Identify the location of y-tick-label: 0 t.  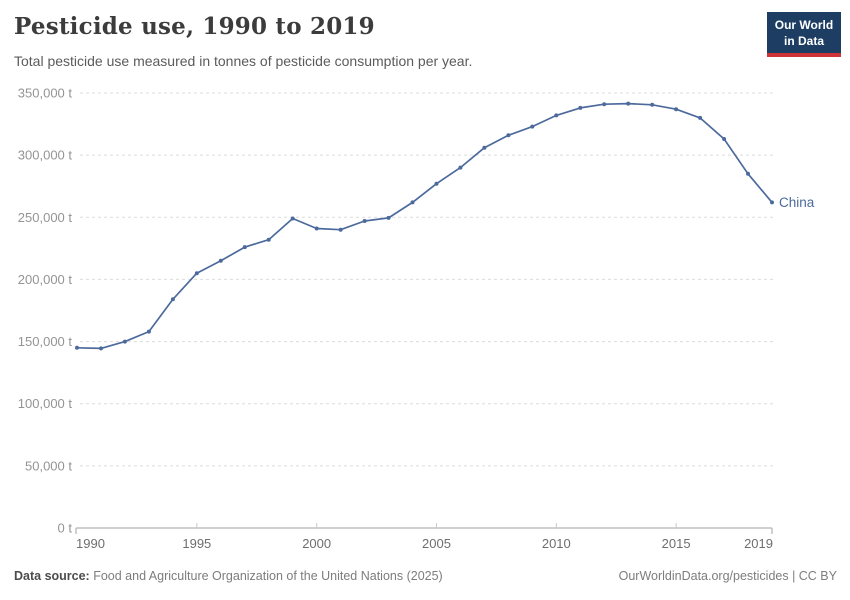
(65, 528).